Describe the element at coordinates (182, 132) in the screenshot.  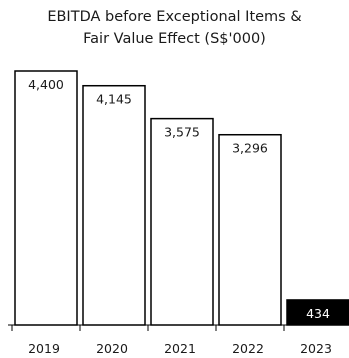
I see `bar-value-label: 3,575` at that location.